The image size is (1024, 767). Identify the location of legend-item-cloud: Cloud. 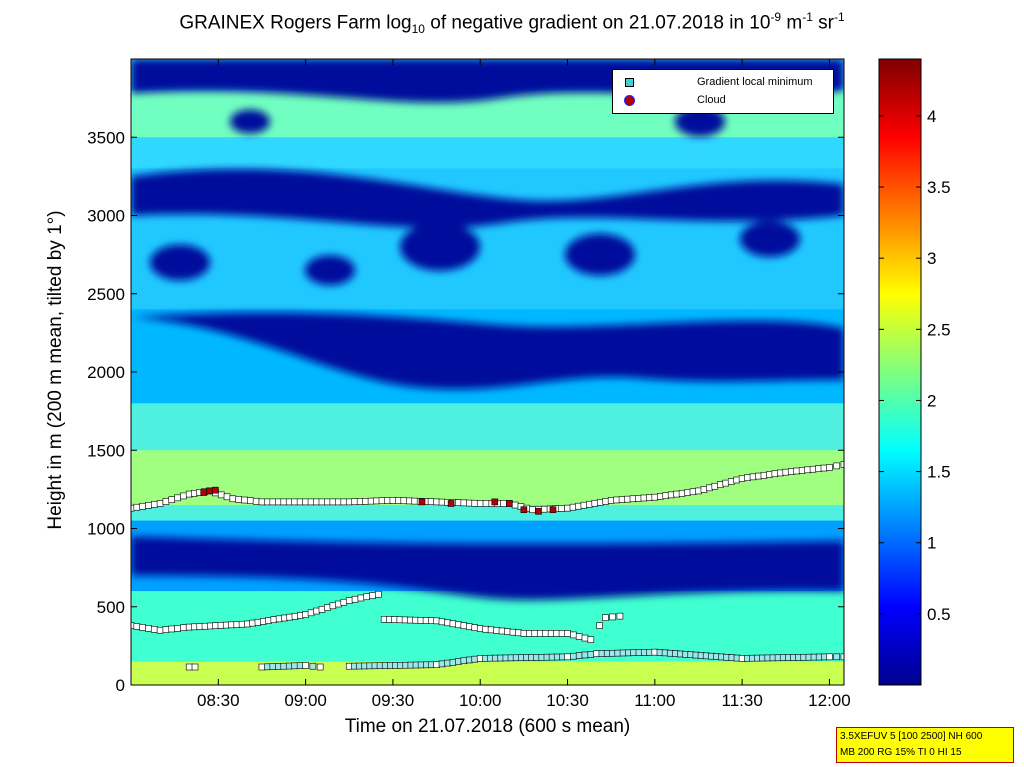
(673, 100).